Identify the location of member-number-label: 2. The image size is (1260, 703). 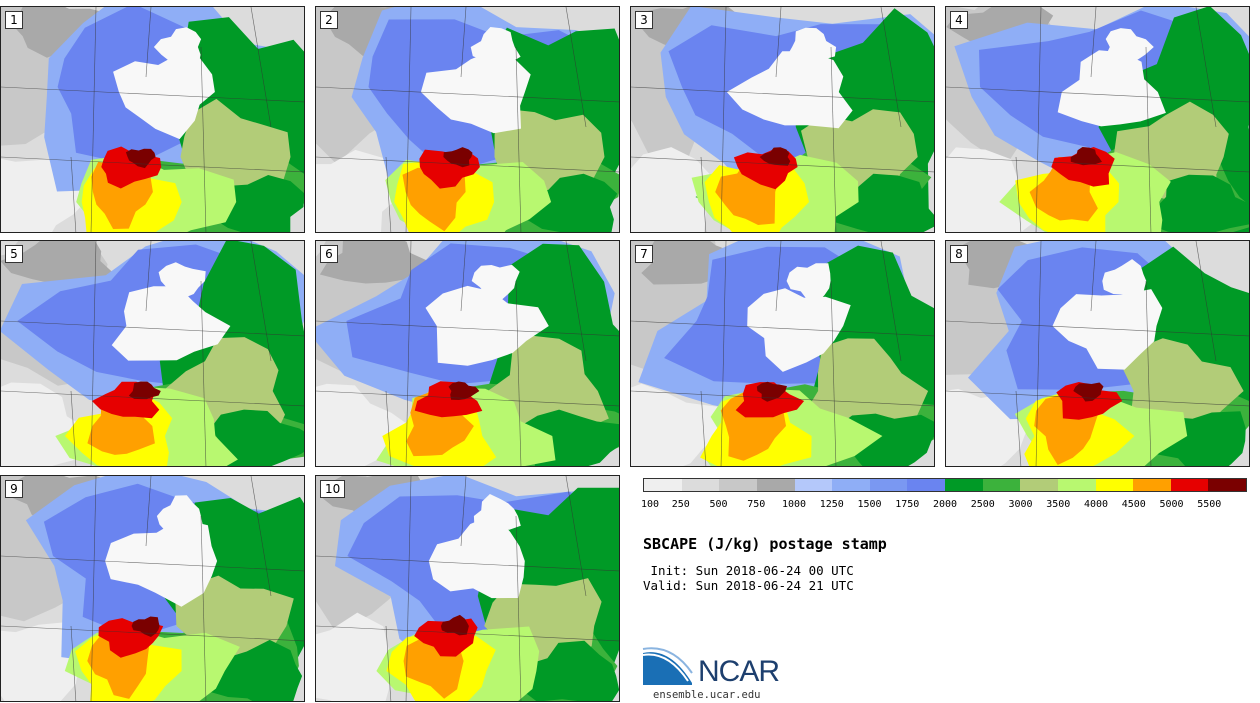
(329, 20).